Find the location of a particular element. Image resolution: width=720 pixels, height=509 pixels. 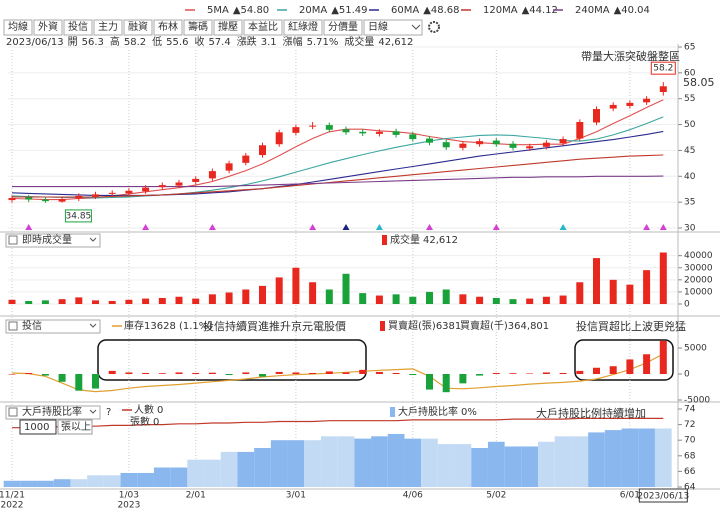

legend-value: 0 is located at coordinates (156, 422).